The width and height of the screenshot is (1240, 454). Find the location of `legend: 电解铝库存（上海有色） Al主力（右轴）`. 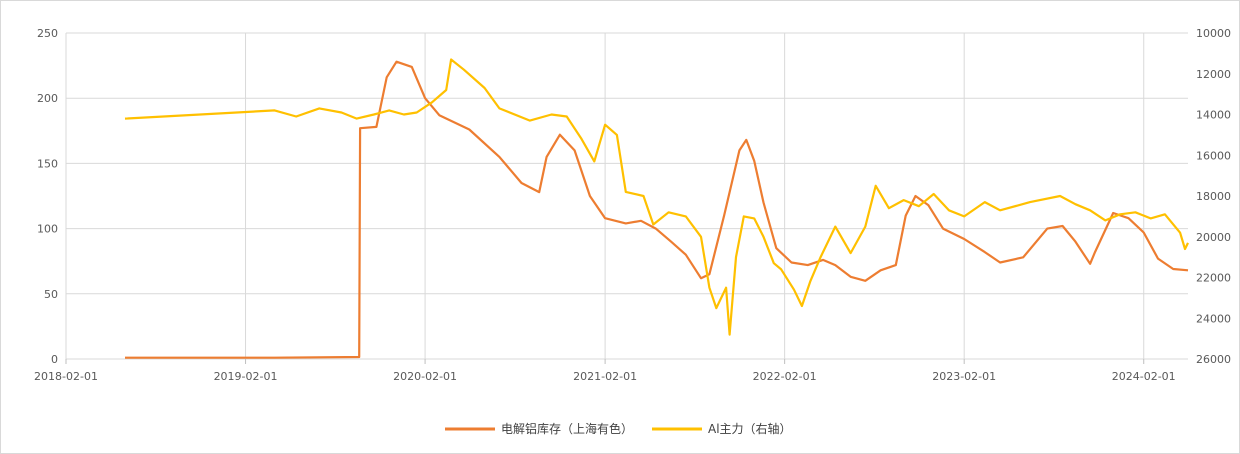

legend: 电解铝库存（上海有色） Al主力（右轴） is located at coordinates (618, 428).